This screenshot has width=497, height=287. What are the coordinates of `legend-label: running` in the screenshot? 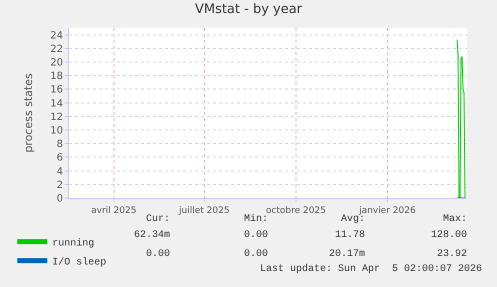 It's located at (73, 244).